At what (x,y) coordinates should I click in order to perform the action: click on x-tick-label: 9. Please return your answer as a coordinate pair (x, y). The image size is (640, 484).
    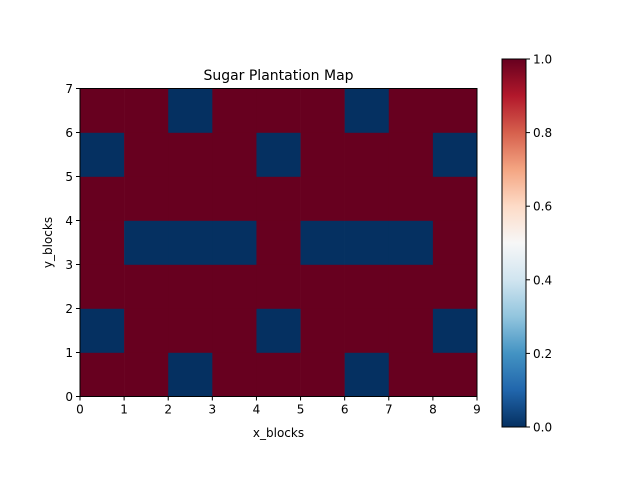
    Looking at the image, I should click on (477, 410).